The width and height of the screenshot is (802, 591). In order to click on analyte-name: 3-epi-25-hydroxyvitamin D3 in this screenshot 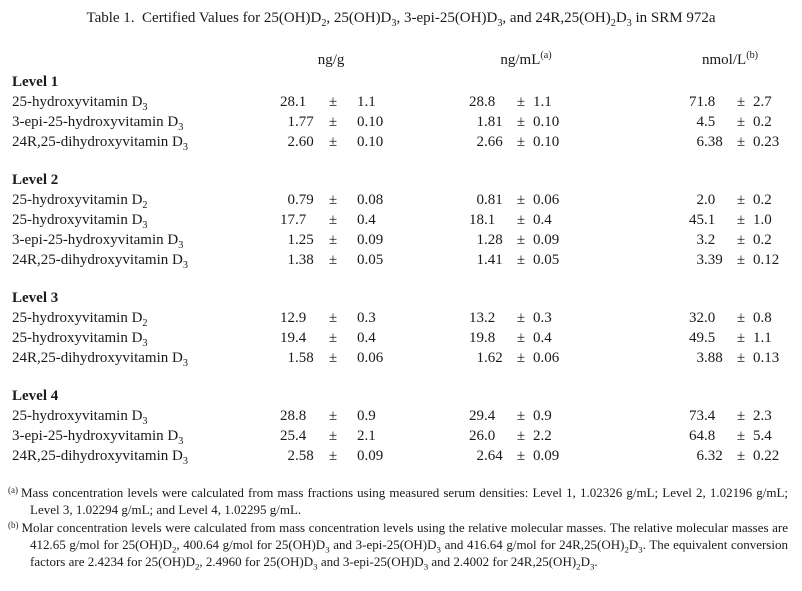, I will do `click(98, 123)`.